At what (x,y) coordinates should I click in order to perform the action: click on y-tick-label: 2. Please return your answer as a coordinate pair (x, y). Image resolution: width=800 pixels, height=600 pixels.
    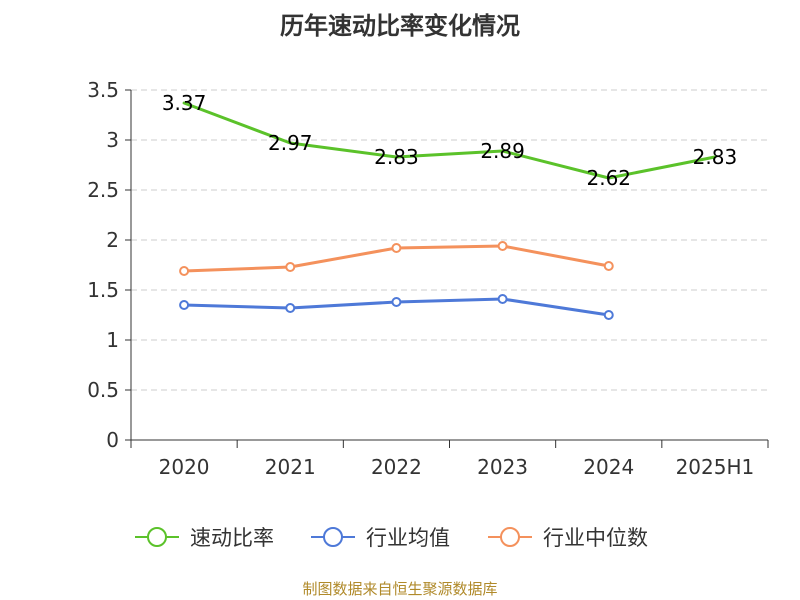
    Looking at the image, I should click on (112, 240).